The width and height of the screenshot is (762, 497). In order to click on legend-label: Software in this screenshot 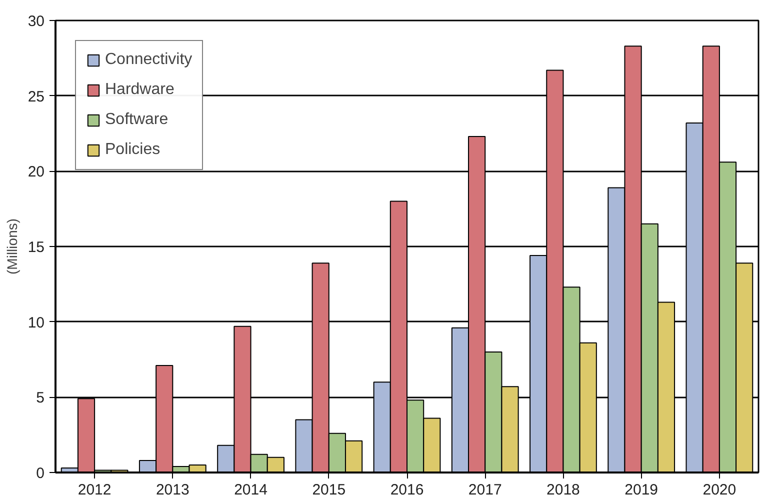, I will do `click(136, 120)`.